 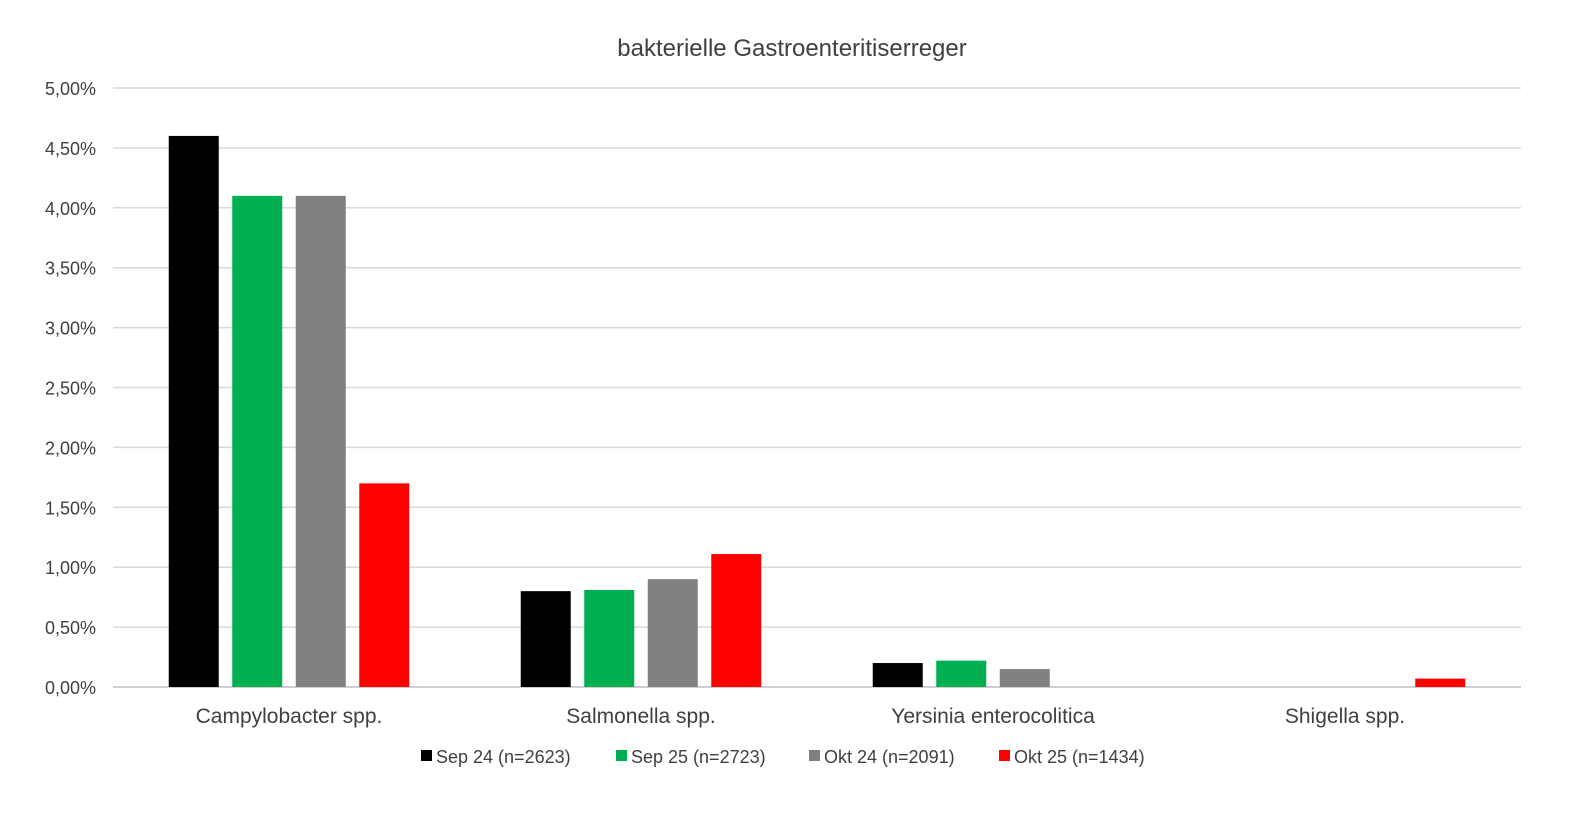 I want to click on y-tick-label: 2,00%, so click(x=70, y=448).